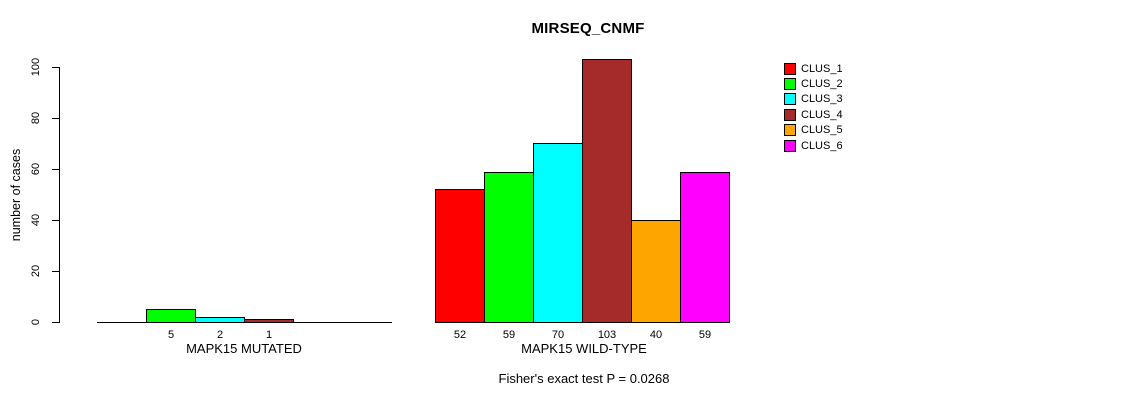  Describe the element at coordinates (584, 378) in the screenshot. I see `fisher-test-footnote: Fisher's exact test P = 0.0268` at that location.